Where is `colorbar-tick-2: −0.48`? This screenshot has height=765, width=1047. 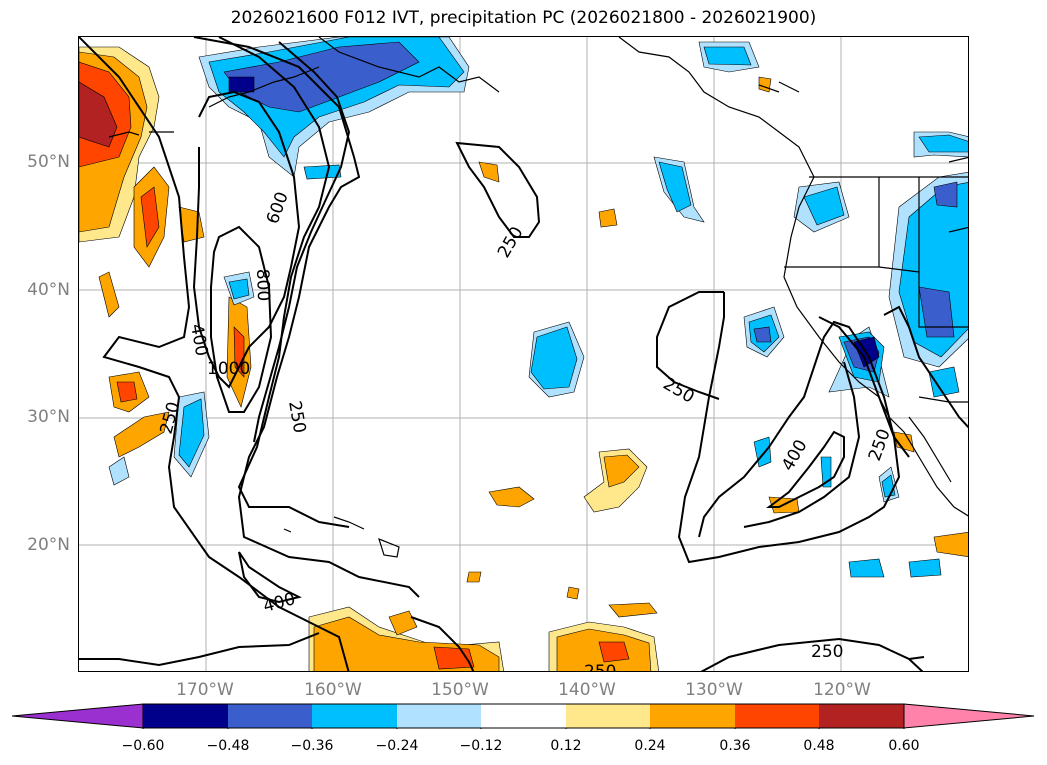 colorbar-tick-2: −0.48 is located at coordinates (228, 746).